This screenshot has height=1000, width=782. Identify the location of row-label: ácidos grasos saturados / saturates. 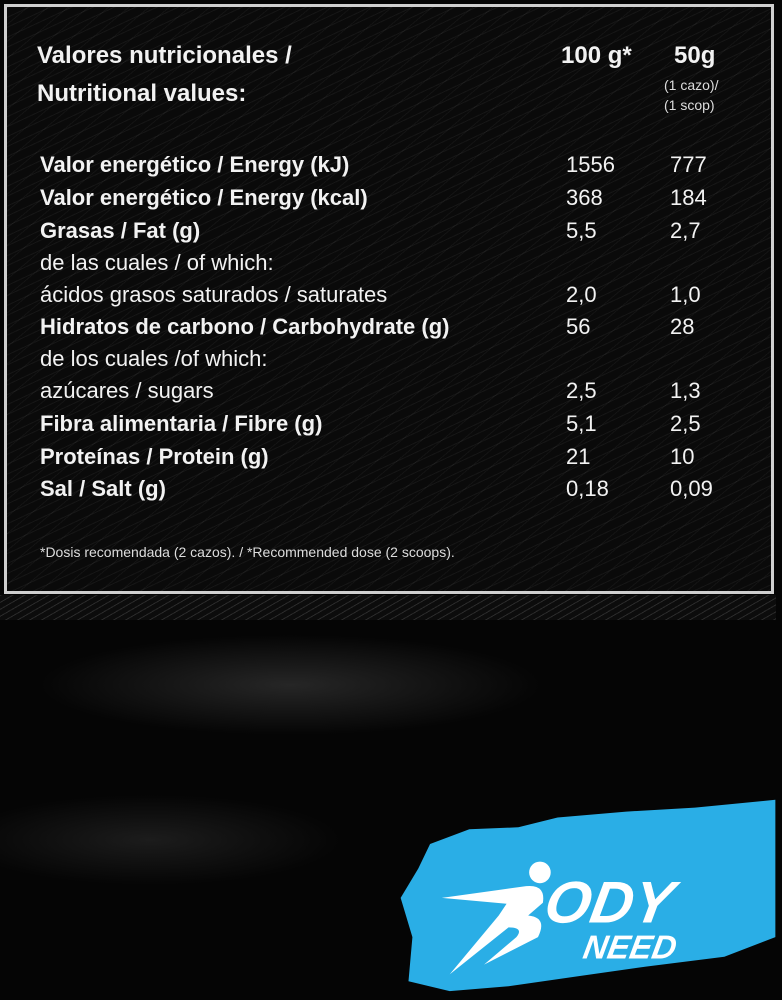
(214, 294).